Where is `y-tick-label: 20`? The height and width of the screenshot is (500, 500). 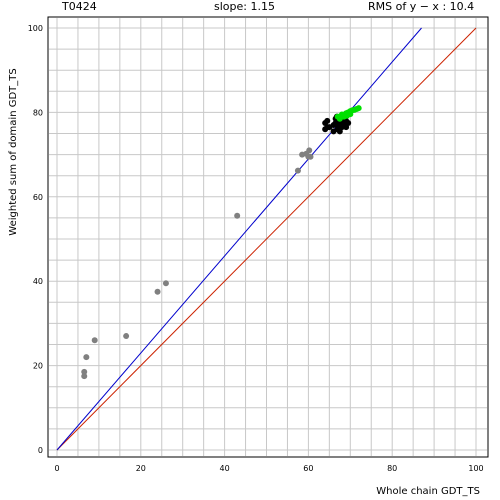 y-tick-label: 20 is located at coordinates (38, 366).